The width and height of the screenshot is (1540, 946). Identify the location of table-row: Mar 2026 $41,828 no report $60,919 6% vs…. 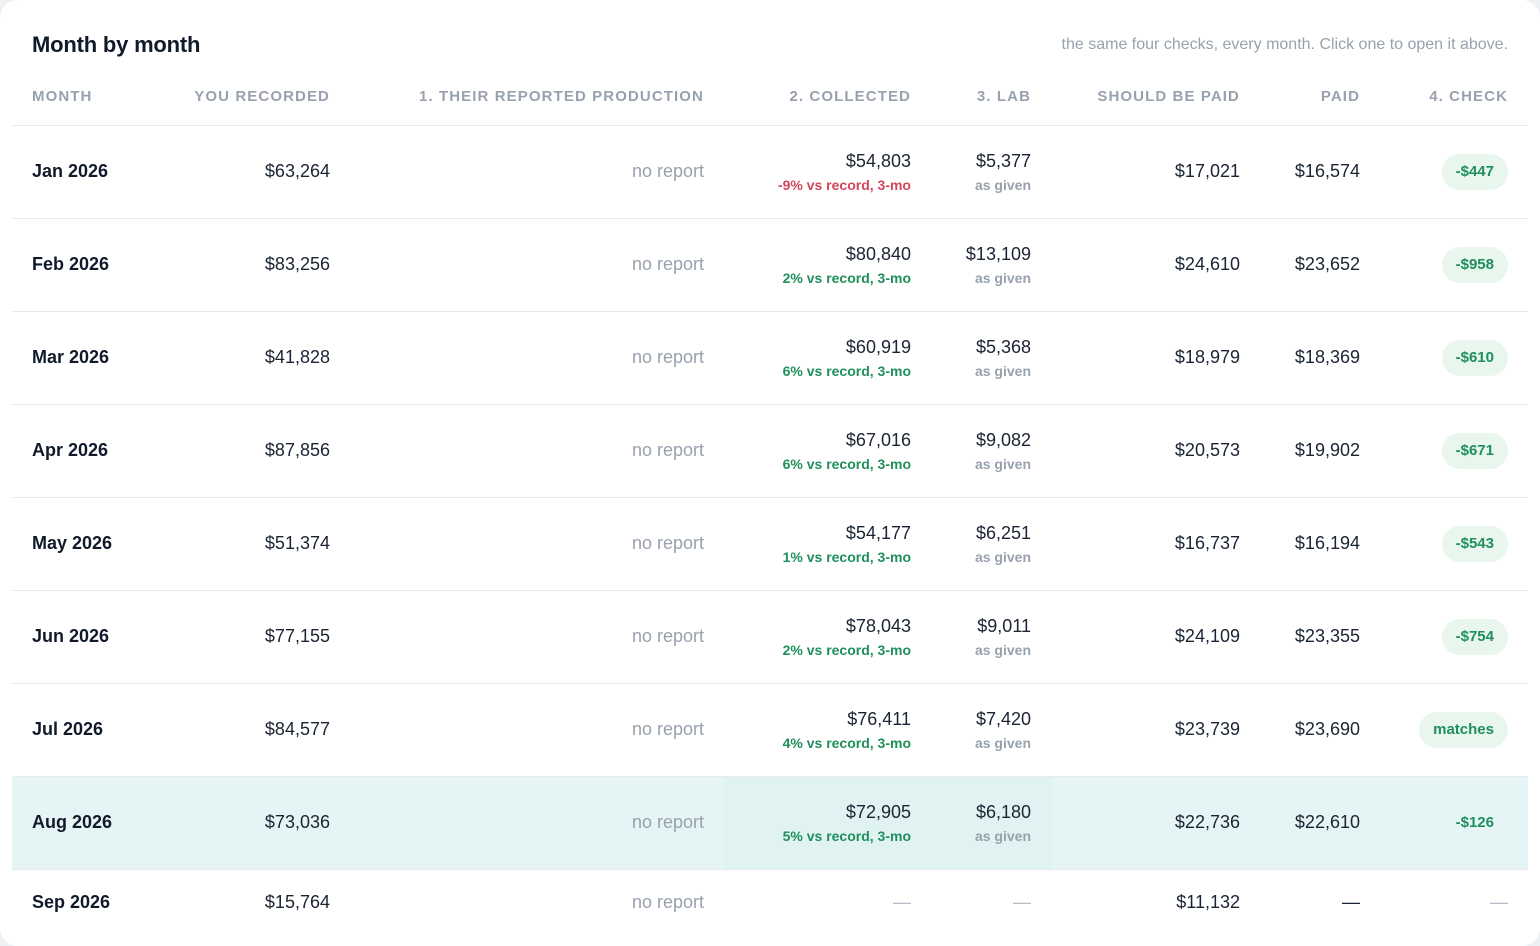
(770, 358).